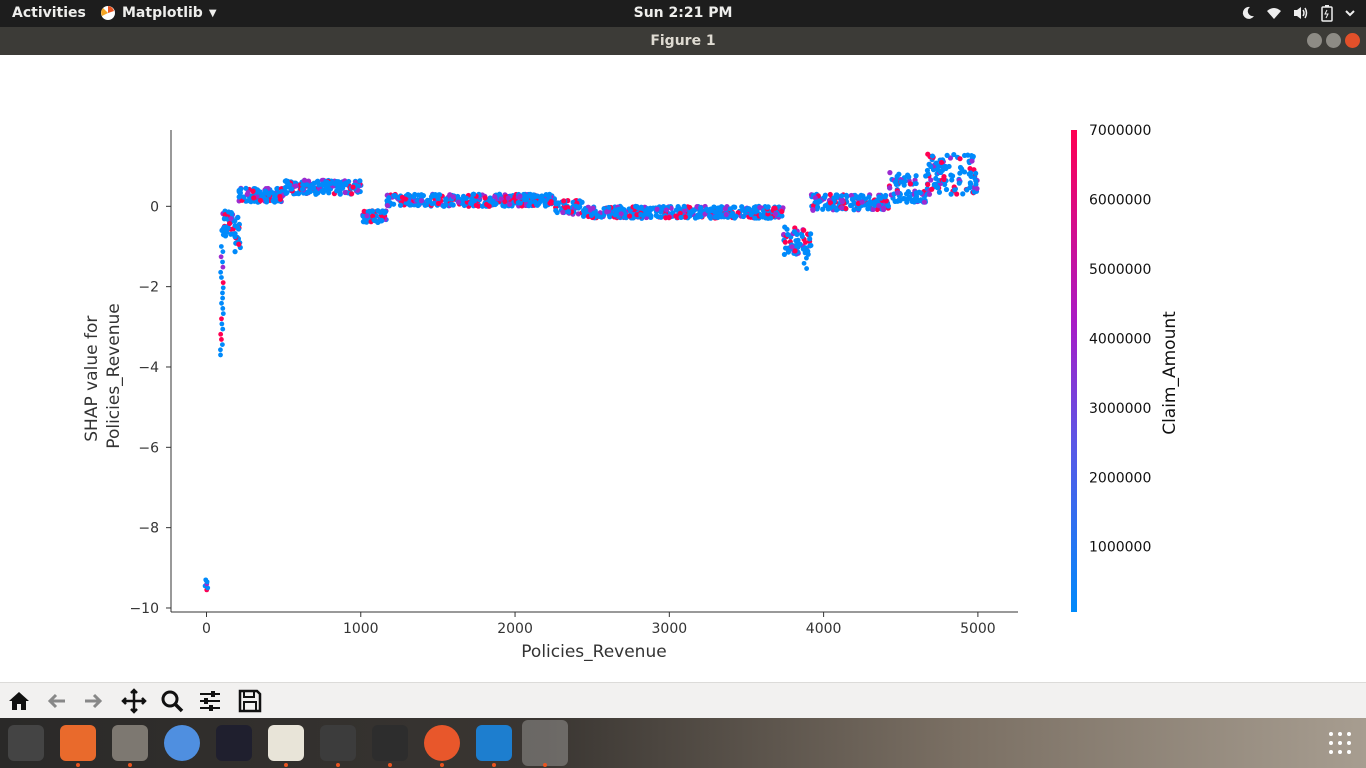 This screenshot has height=768, width=1366. What do you see at coordinates (234, 743) in the screenshot?
I see `intellij-icon` at bounding box center [234, 743].